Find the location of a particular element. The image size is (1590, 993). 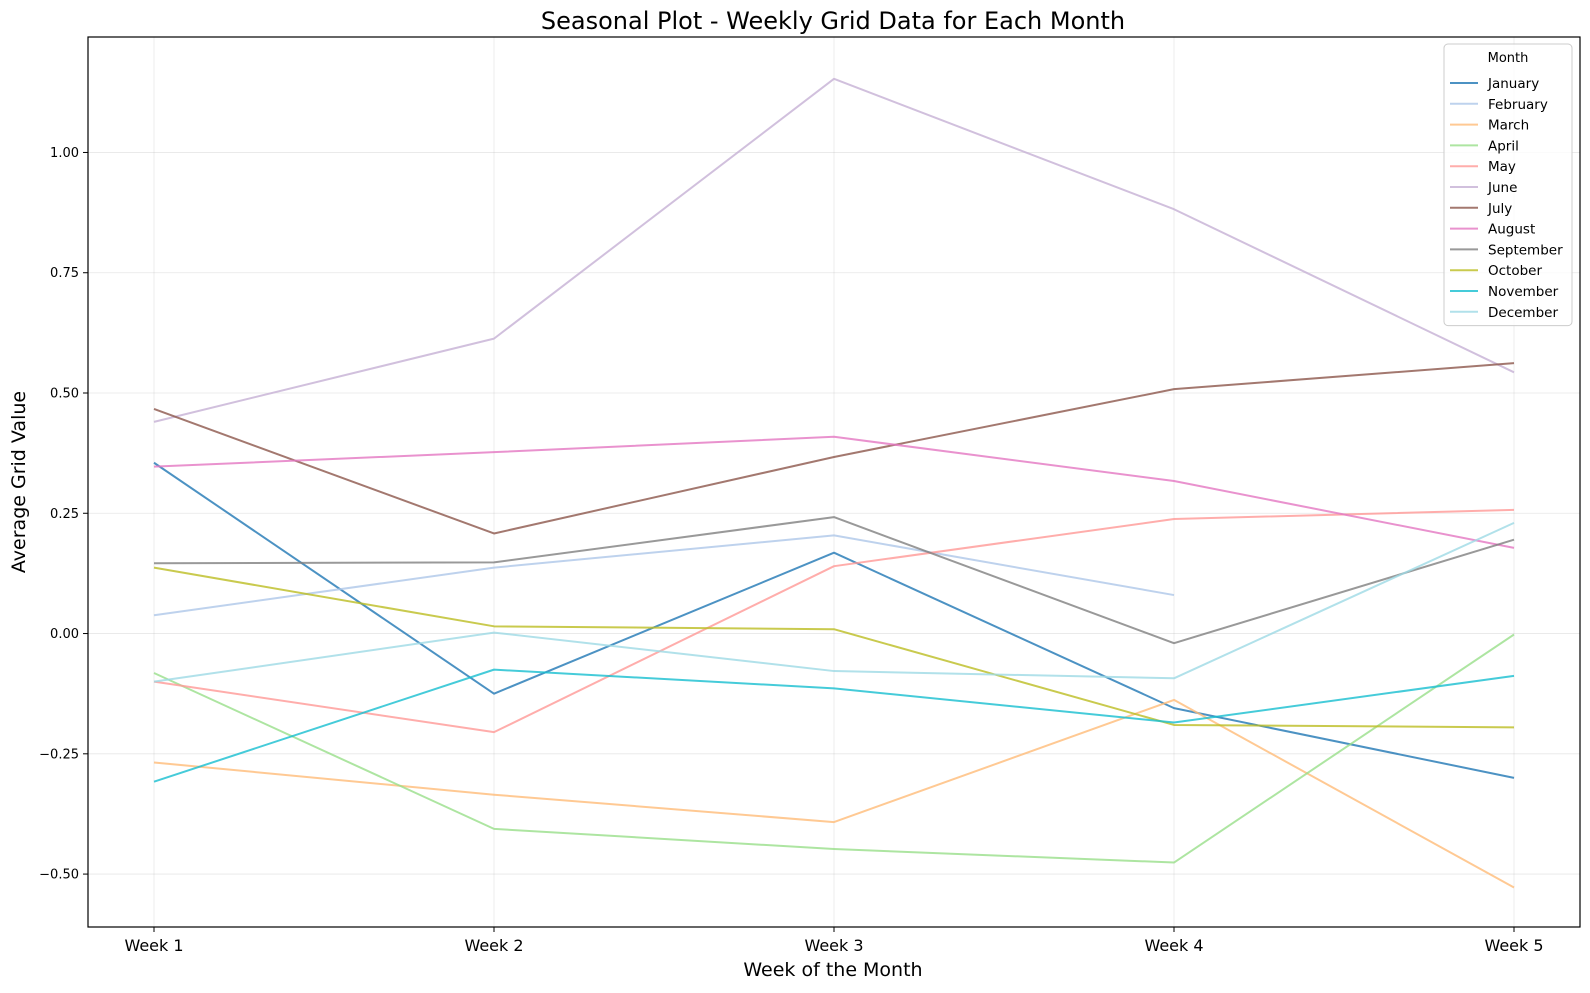

series-line-december is located at coordinates (834, 602).